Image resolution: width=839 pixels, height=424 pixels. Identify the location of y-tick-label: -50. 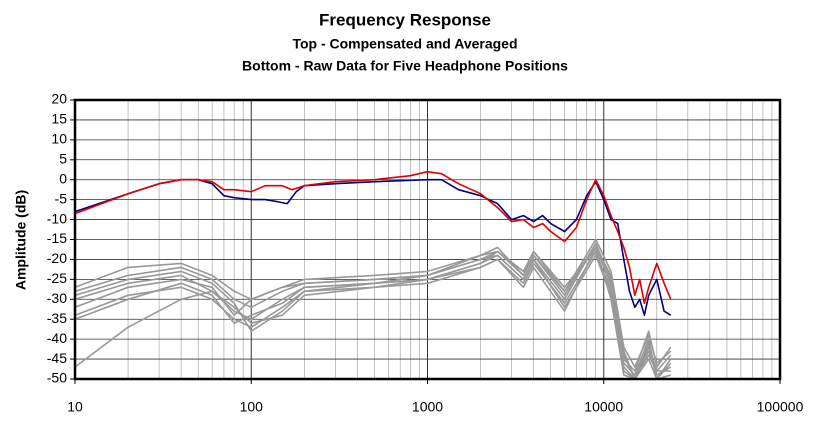
(57, 378).